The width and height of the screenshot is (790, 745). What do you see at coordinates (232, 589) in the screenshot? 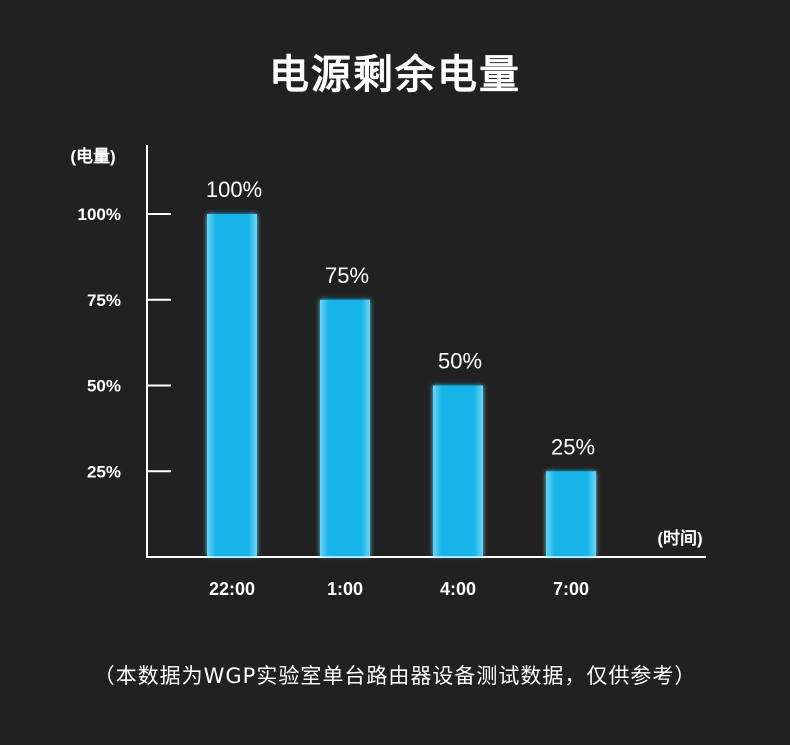
I see `x-tick-label: 22:00` at bounding box center [232, 589].